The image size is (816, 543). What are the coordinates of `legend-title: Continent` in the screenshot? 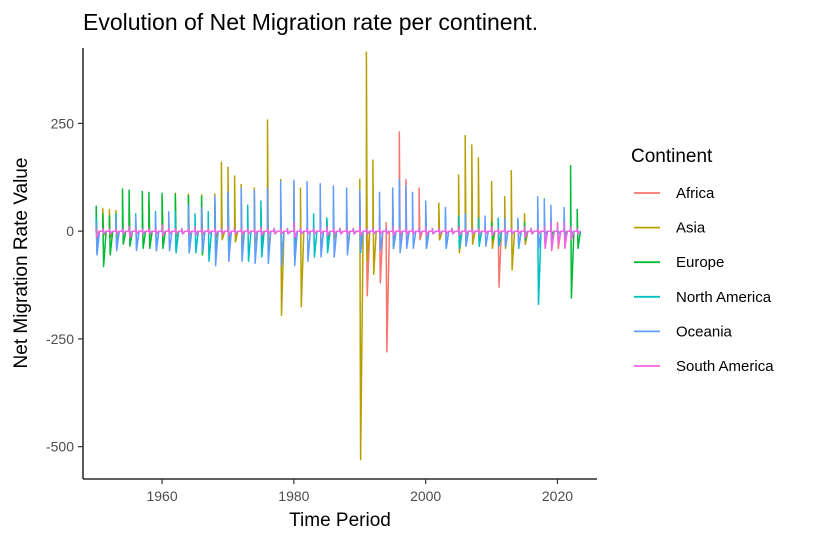 It's located at (672, 156).